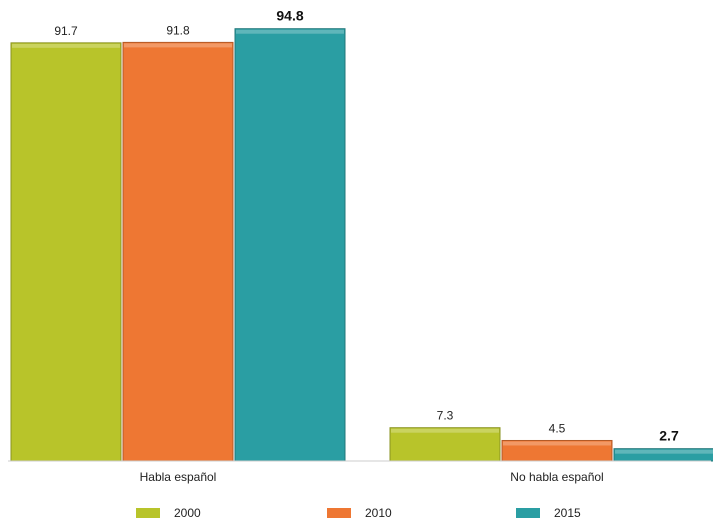  I want to click on legend-swatch-2015, so click(528, 513).